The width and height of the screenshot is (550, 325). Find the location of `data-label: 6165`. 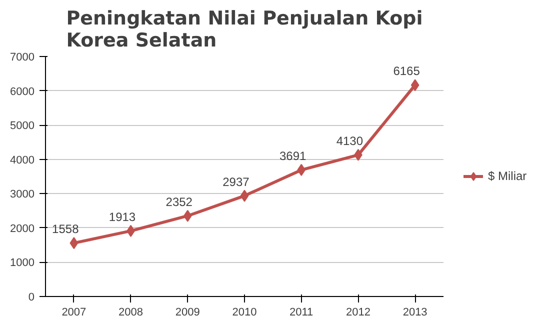

data-label: 6165 is located at coordinates (406, 71).